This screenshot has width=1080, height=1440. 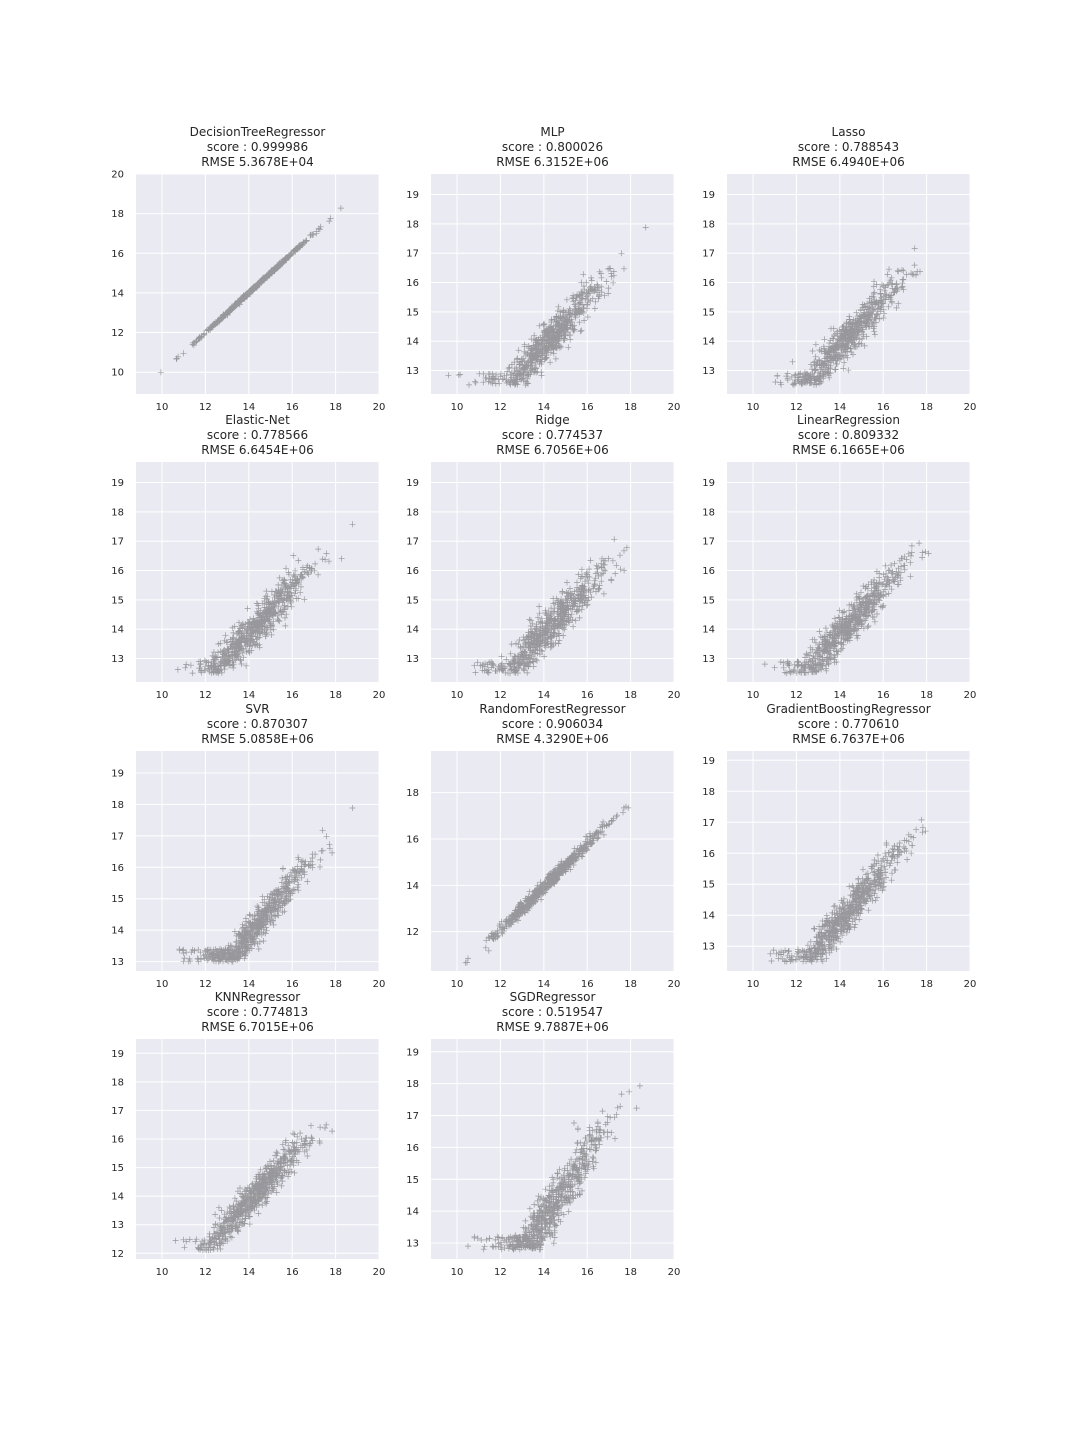 What do you see at coordinates (257, 1012) in the screenshot?
I see `subplot-title: score : 0.774813` at bounding box center [257, 1012].